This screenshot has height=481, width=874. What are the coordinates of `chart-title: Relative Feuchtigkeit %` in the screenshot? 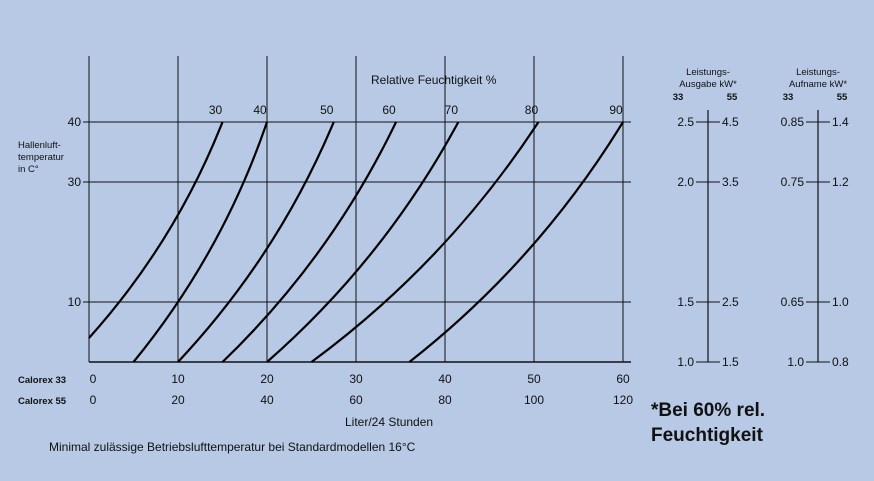 It's located at (434, 80).